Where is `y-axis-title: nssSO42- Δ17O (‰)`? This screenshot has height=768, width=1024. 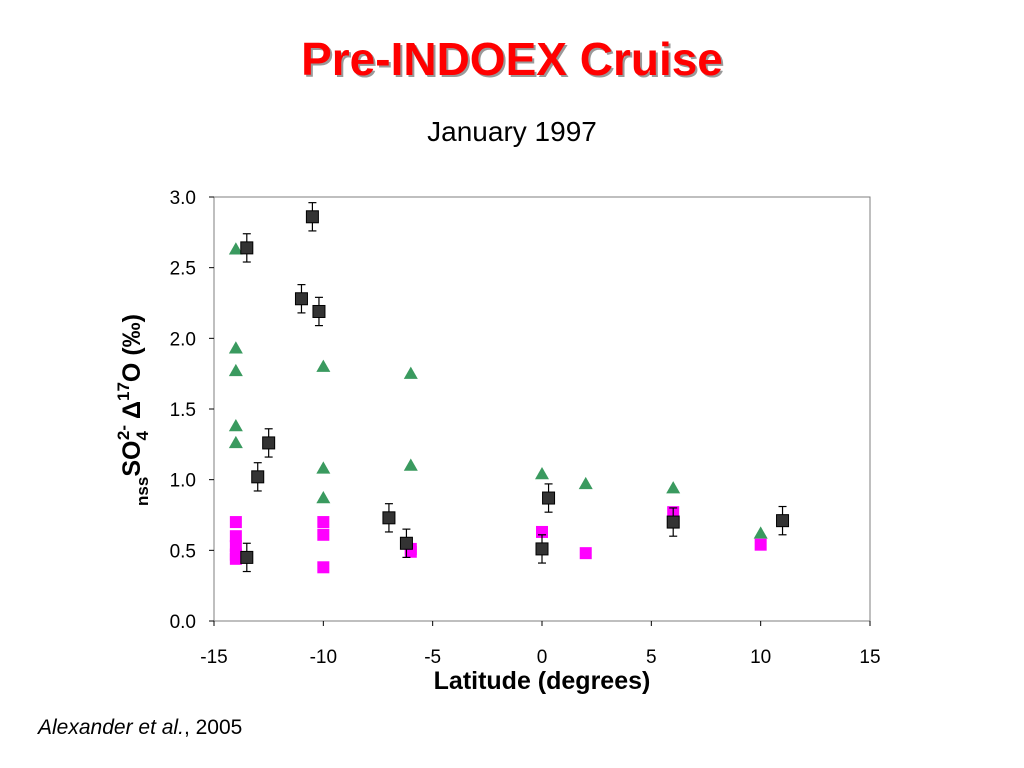
y-axis-title: nssSO42- Δ17O (‰) is located at coordinates (133, 410).